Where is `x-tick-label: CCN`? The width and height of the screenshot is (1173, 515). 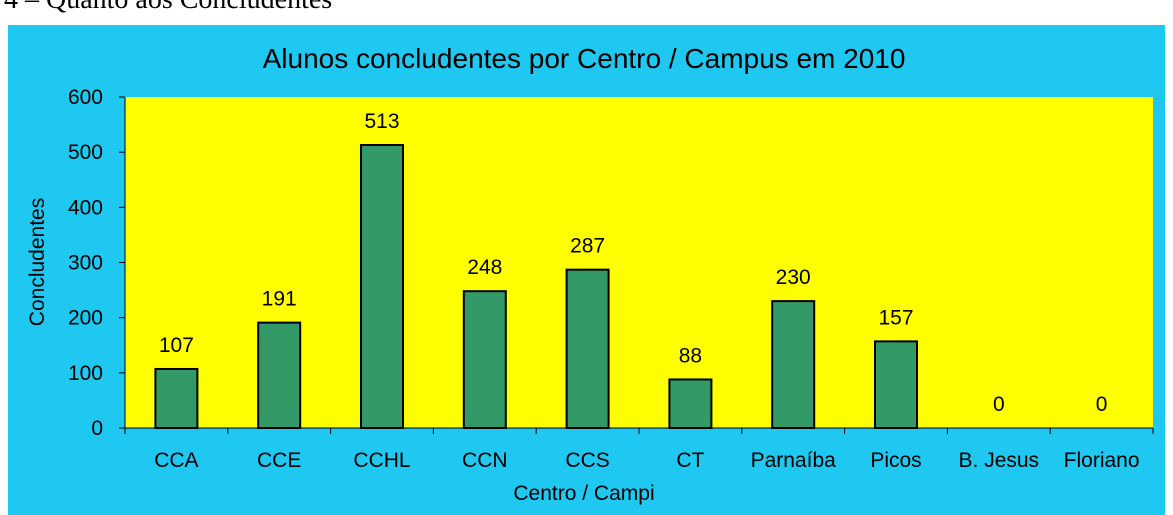
x-tick-label: CCN is located at coordinates (485, 460).